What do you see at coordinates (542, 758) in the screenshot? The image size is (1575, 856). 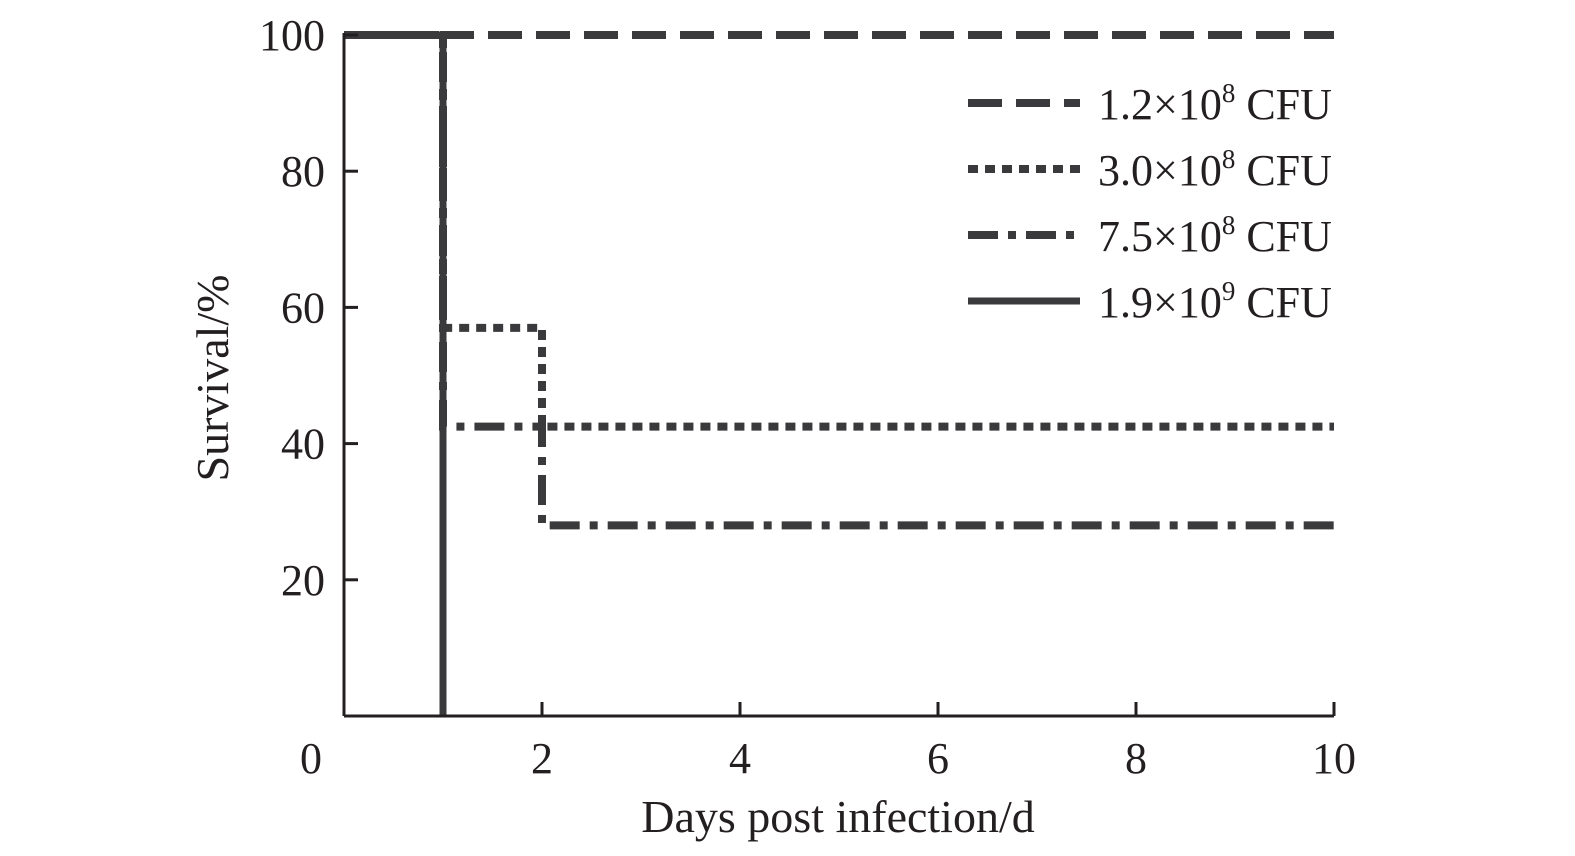 I see `x-tick-label: 2` at bounding box center [542, 758].